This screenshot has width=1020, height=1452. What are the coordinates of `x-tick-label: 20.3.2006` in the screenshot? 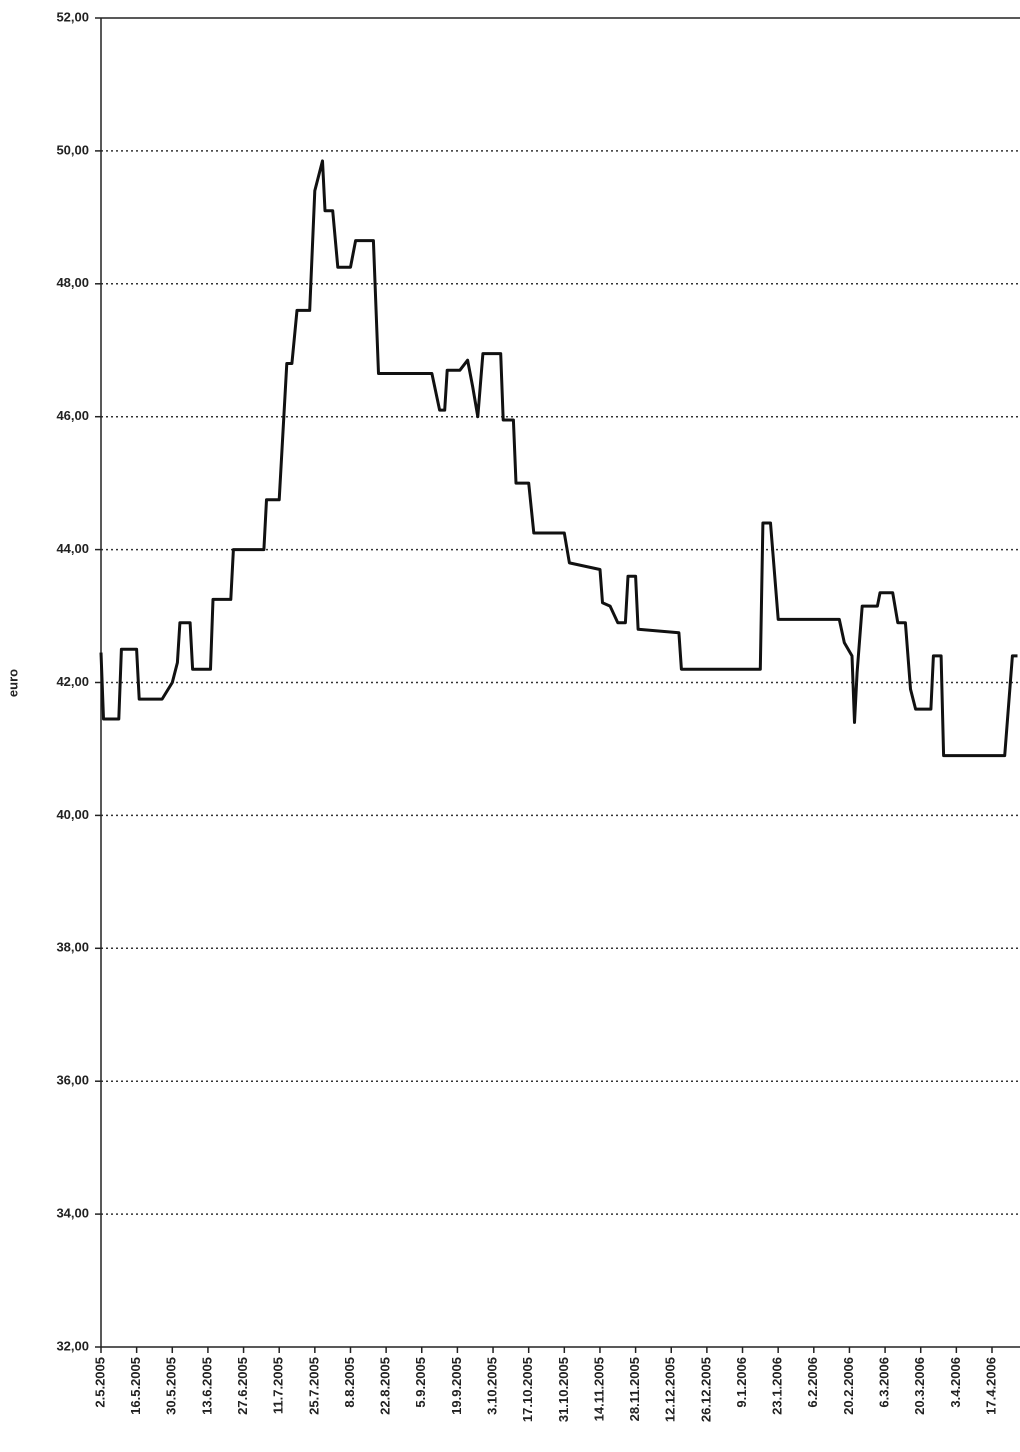 It's located at (919, 1386).